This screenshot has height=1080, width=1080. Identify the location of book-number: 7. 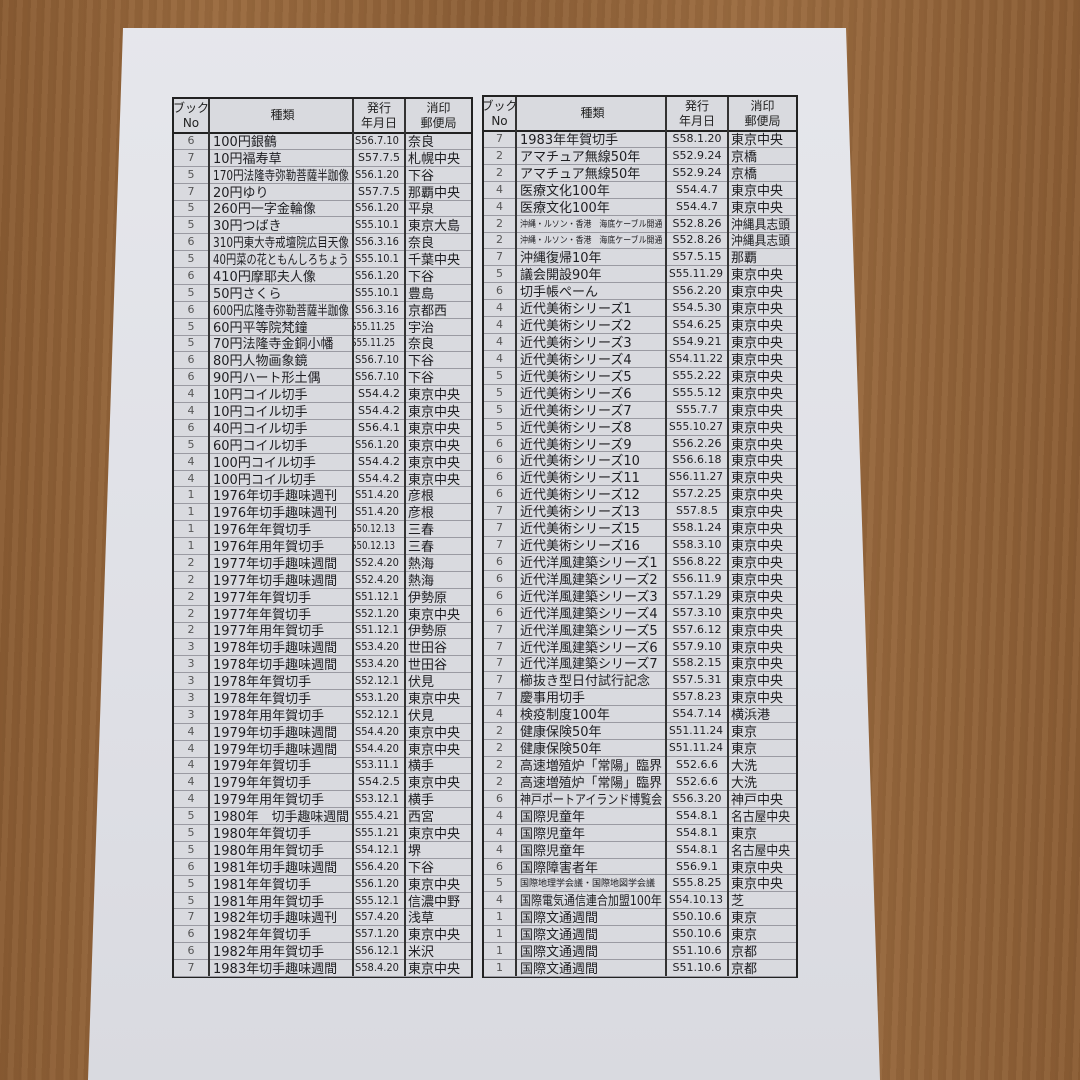
(499, 680).